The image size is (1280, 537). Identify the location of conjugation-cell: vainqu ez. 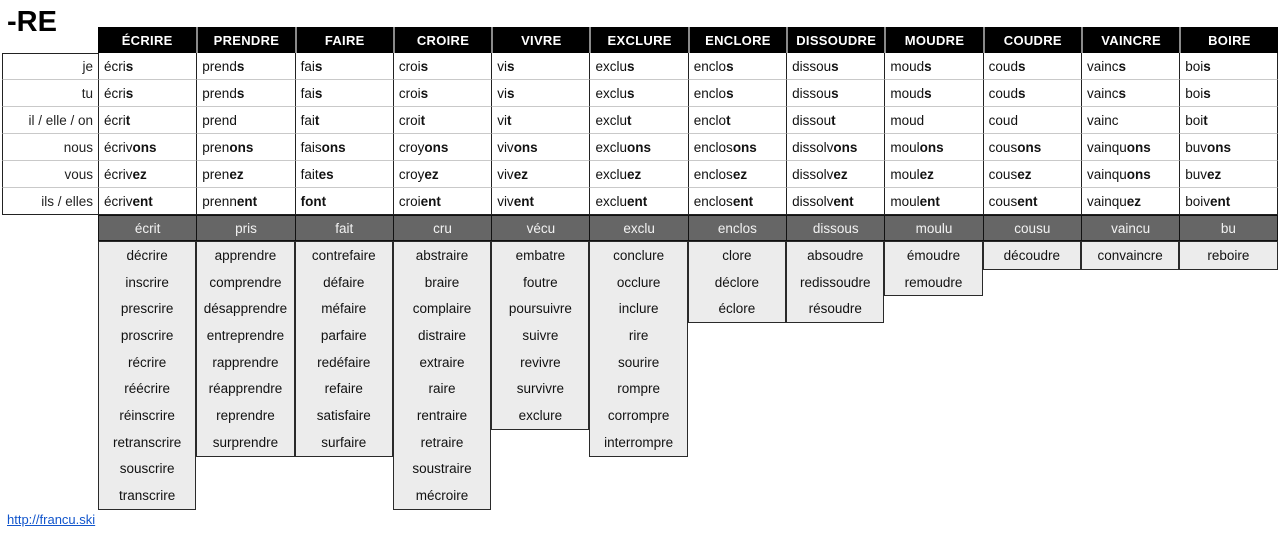
(1130, 201).